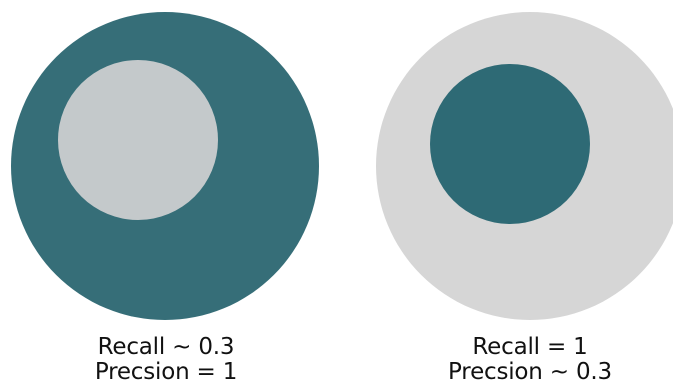 Image resolution: width=673 pixels, height=385 pixels. I want to click on left-precision-label: Precsion = 1, so click(166, 372).